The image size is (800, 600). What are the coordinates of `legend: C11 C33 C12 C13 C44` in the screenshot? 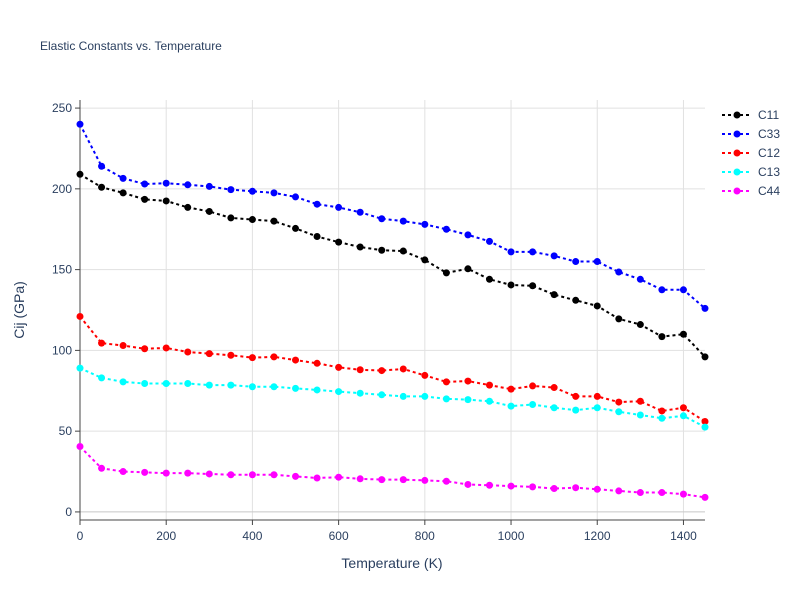 It's located at (751, 153).